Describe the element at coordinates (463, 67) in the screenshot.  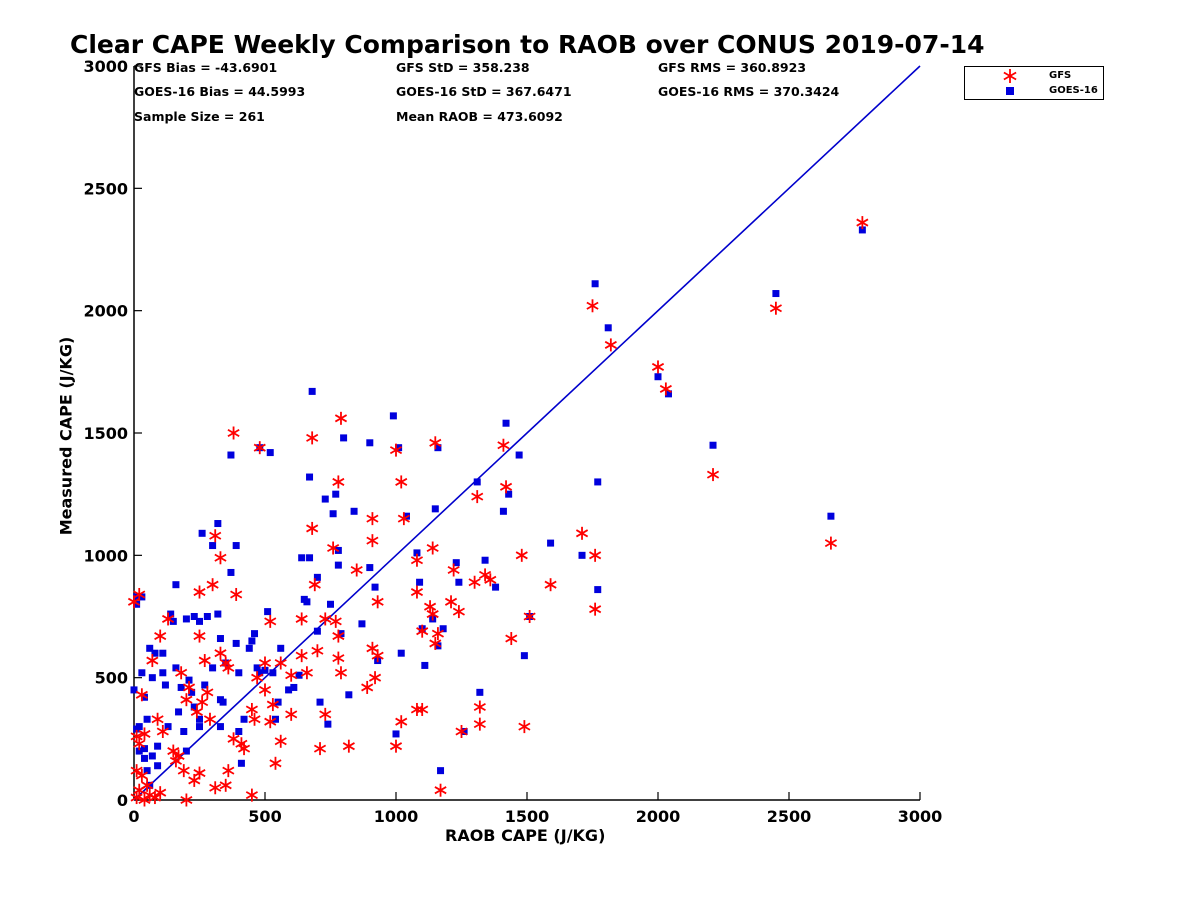
I see `gfs-std-stat: GFS StD = 358.238` at that location.